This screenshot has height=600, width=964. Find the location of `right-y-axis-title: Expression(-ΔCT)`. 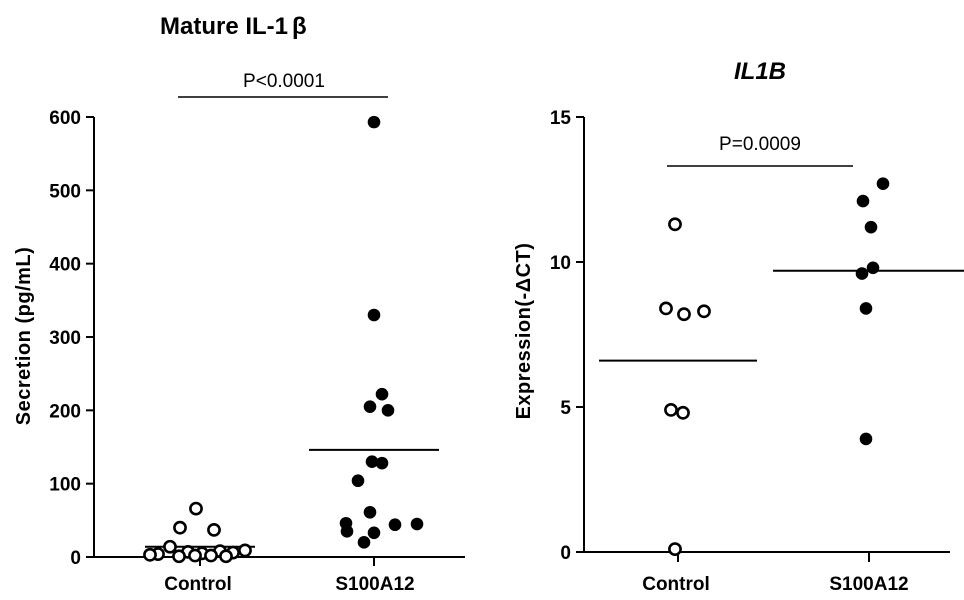

right-y-axis-title: Expression(-ΔCT) is located at coordinates (524, 331).